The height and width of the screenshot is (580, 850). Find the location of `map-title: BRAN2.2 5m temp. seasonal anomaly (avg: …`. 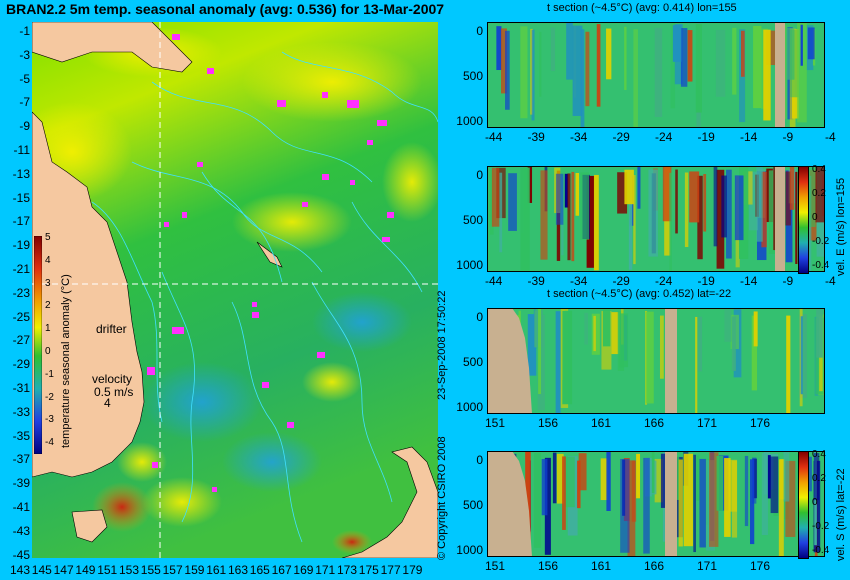

map-title: BRAN2.2 5m temp. seasonal anomaly (avg: … is located at coordinates (225, 9).